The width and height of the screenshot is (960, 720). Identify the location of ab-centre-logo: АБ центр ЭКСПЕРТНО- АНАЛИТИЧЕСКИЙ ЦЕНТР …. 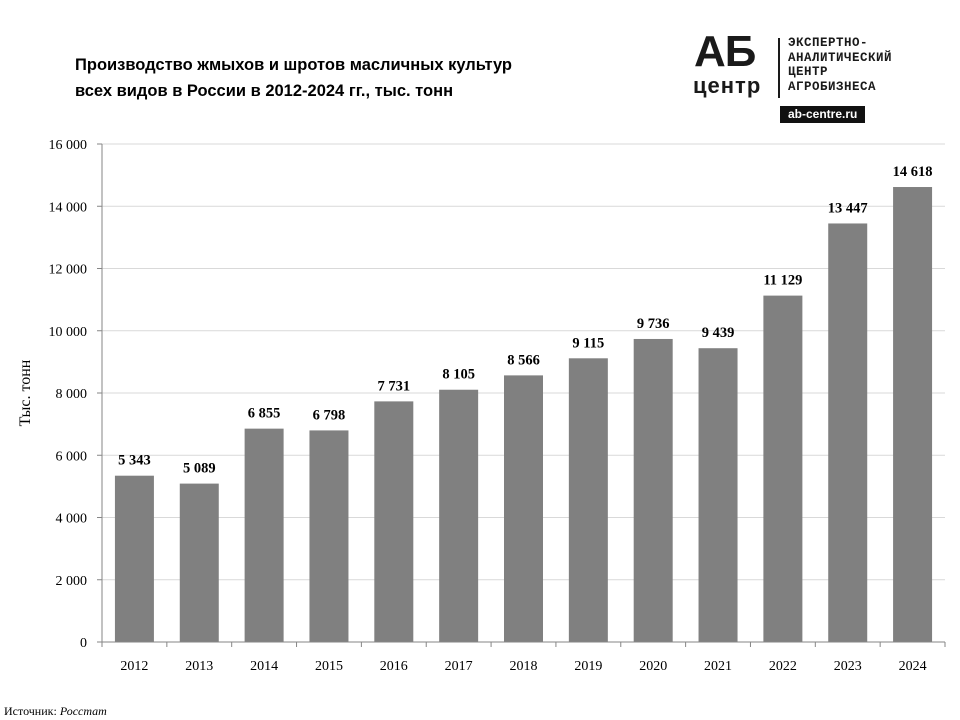
(812, 76).